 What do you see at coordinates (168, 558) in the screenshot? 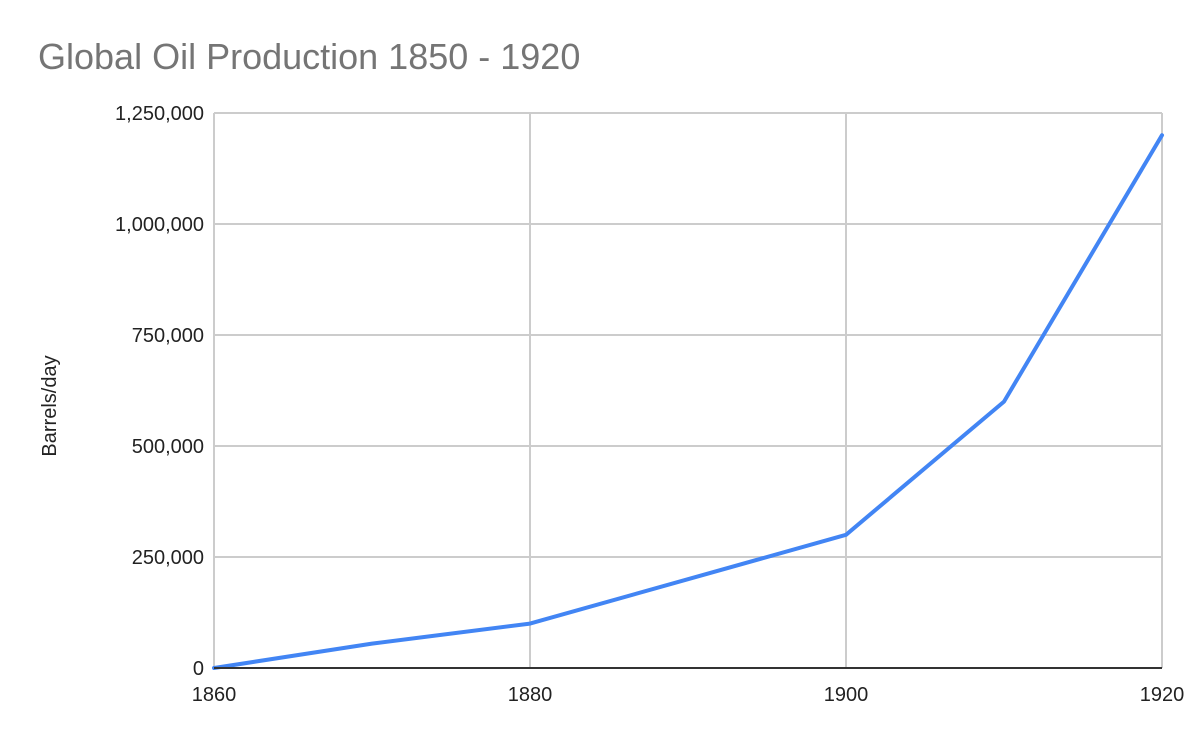
I see `y-tick-label: 250,000` at bounding box center [168, 558].